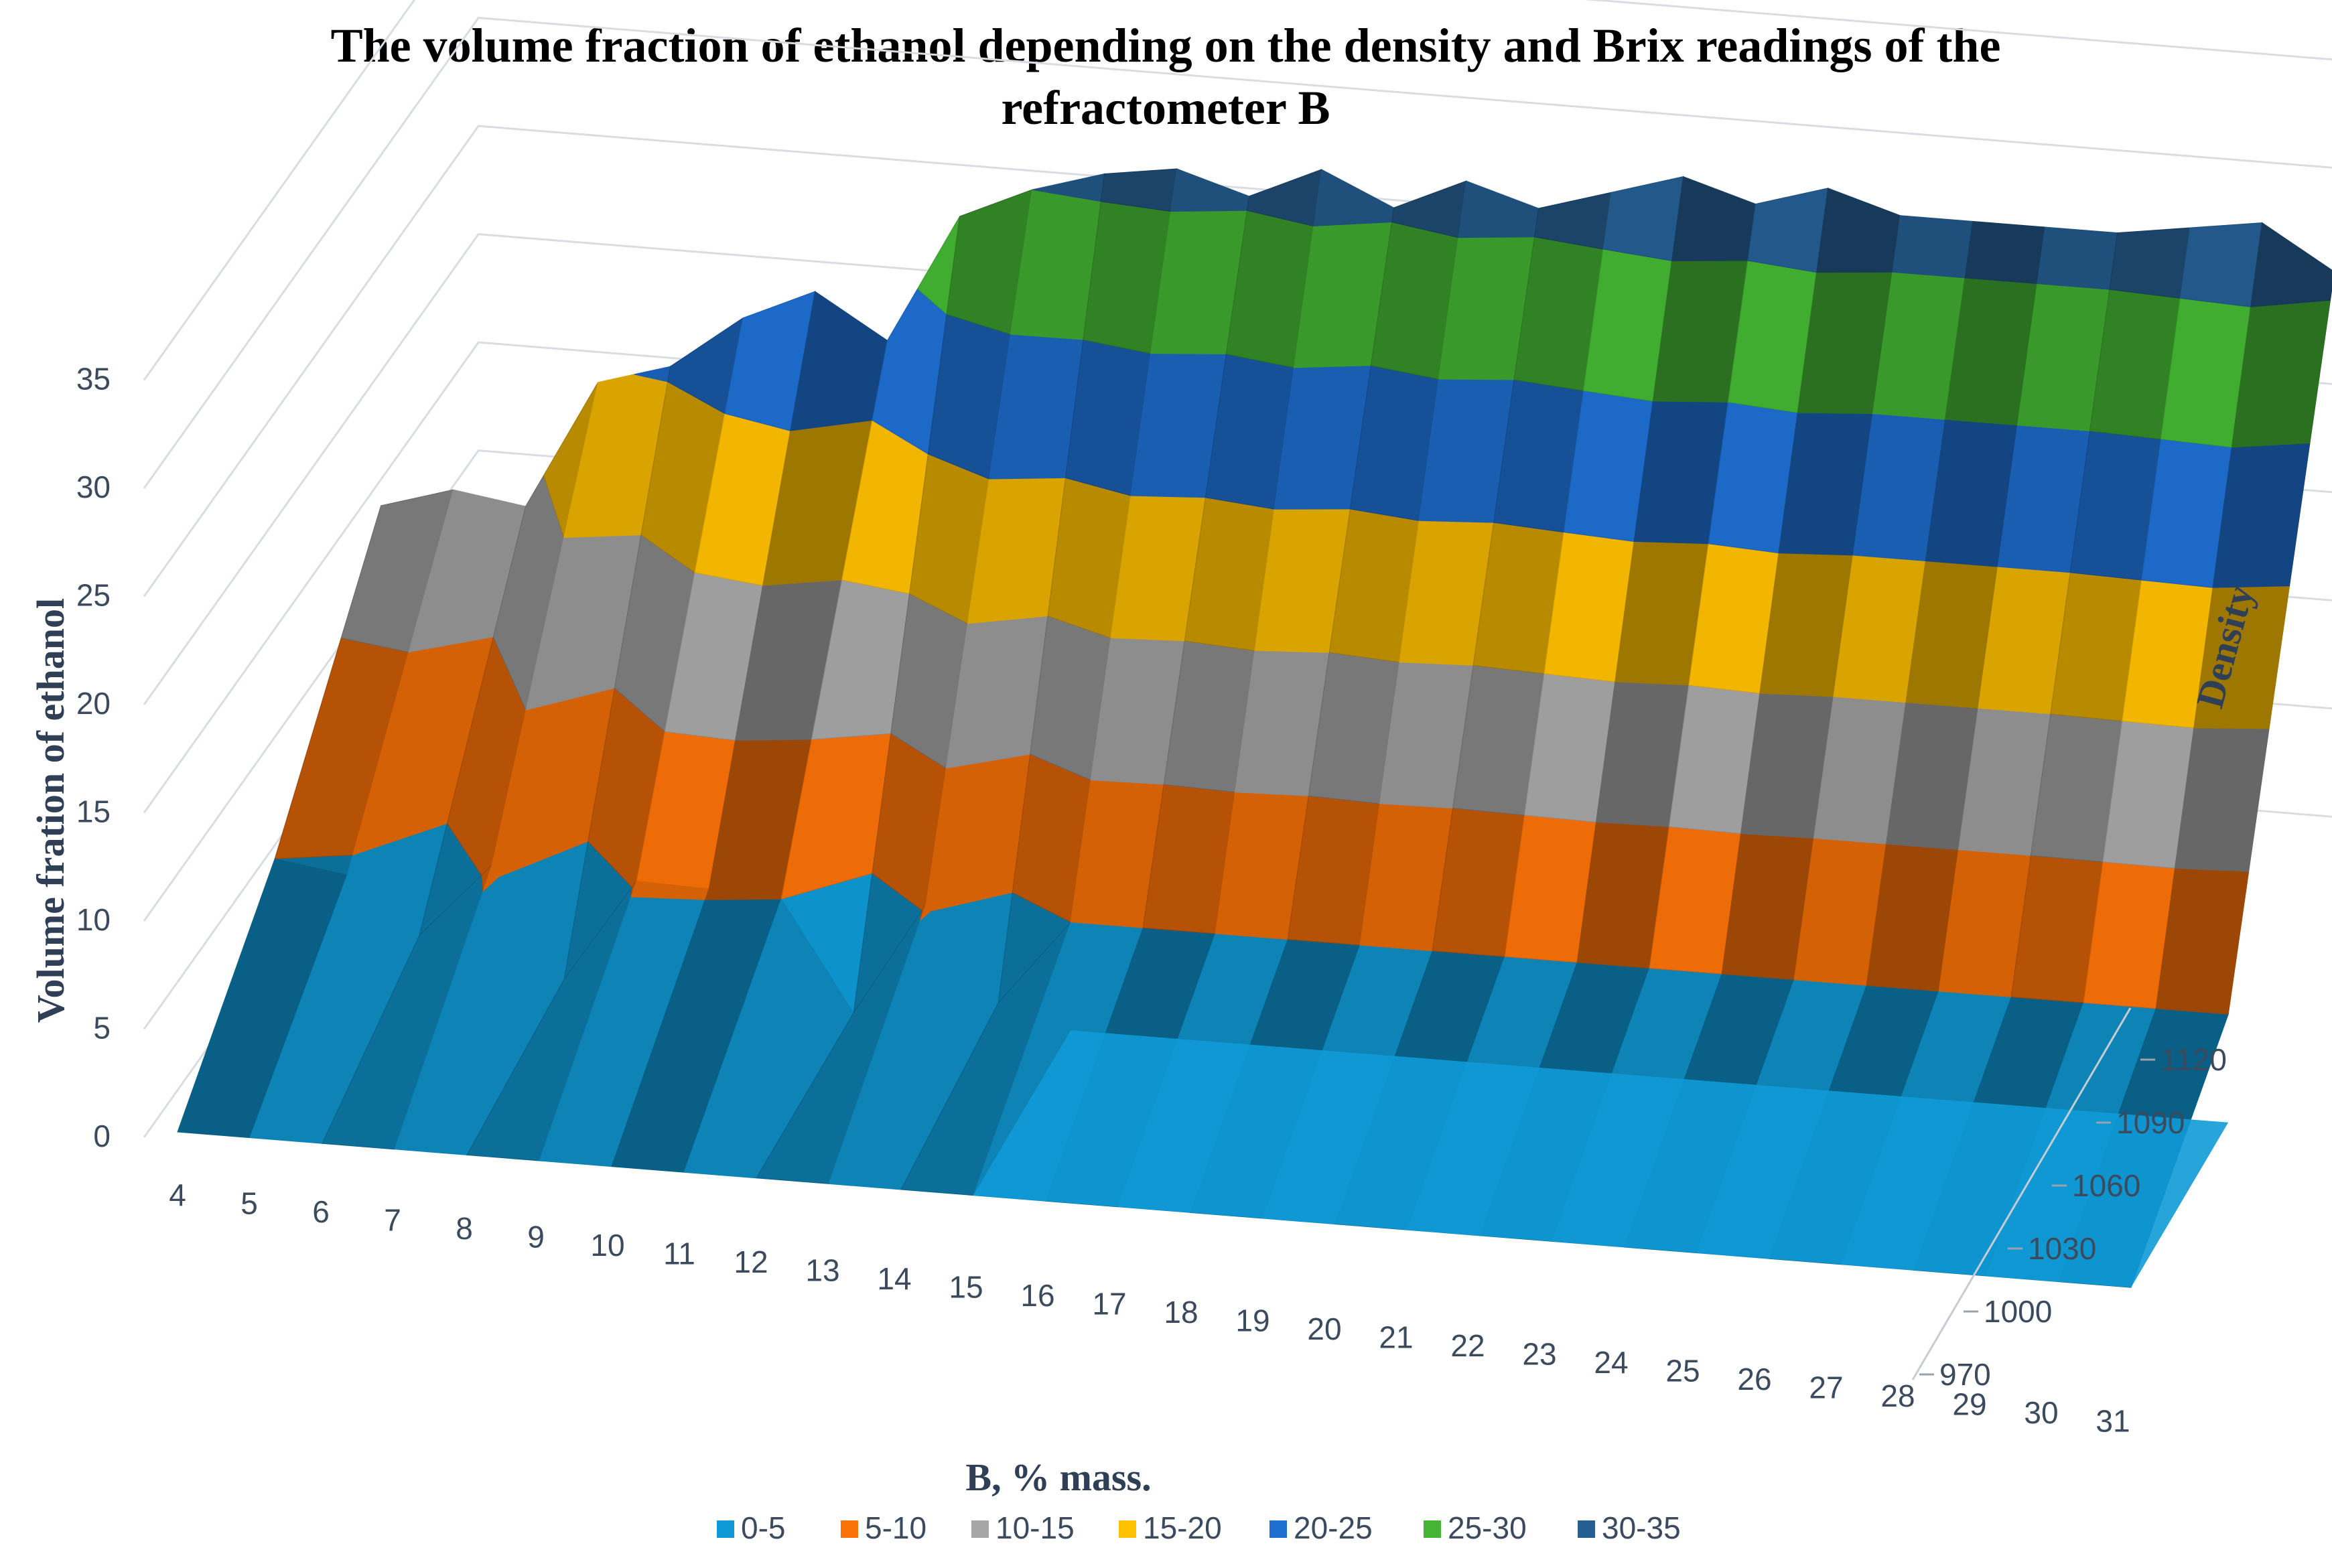 Image resolution: width=2332 pixels, height=1568 pixels. Describe the element at coordinates (1058, 1477) in the screenshot. I see `x-axis-title: B, % mass.` at that location.